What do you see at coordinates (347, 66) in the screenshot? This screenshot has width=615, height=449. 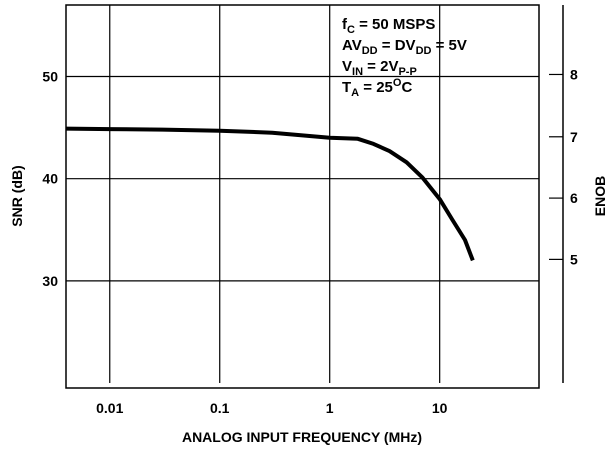 I see `annotation-text-part: V` at bounding box center [347, 66].